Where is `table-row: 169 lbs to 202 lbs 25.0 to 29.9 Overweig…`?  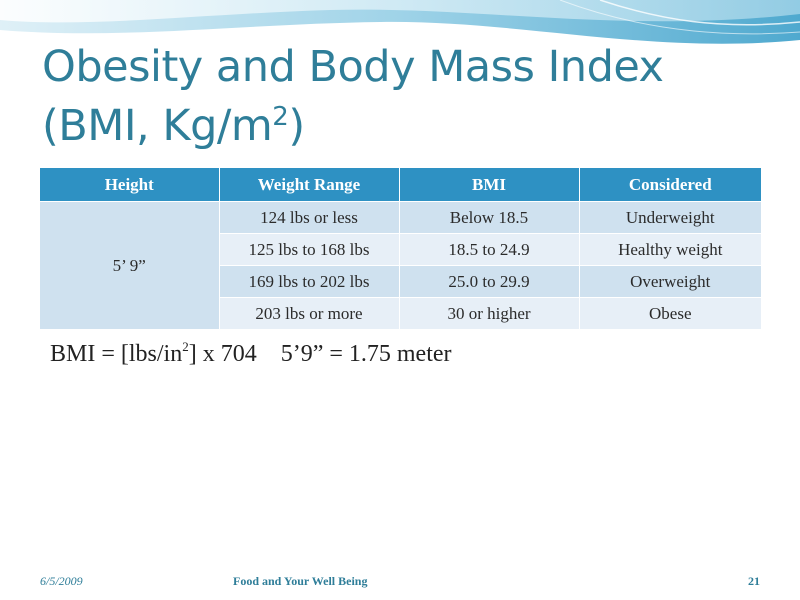 table-row: 169 lbs to 202 lbs 25.0 to 29.9 Overweig… is located at coordinates (400, 281).